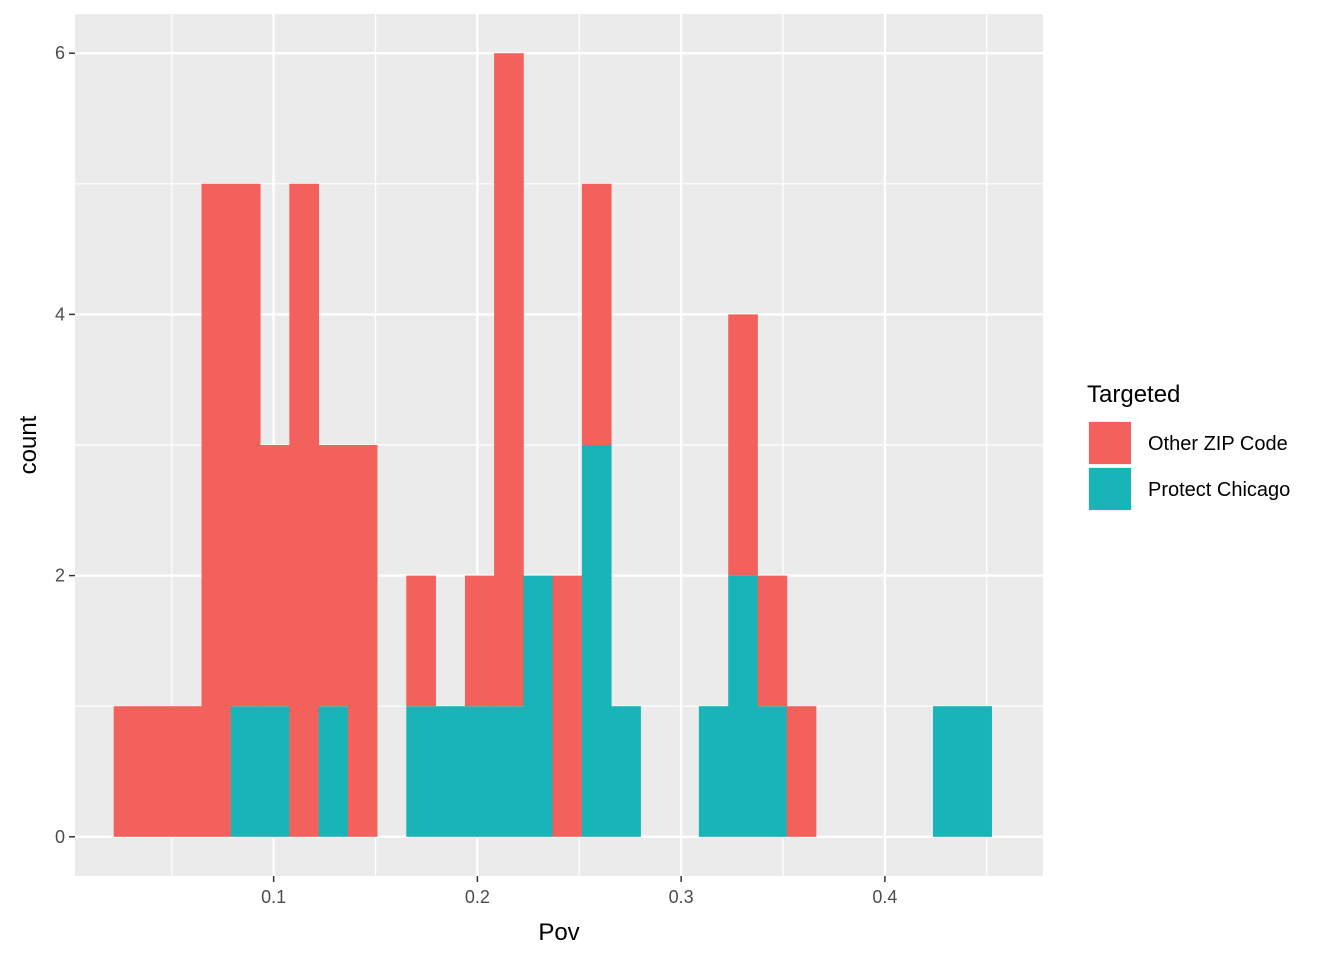  Describe the element at coordinates (884, 897) in the screenshot. I see `x-tick-label: 0.4` at that location.